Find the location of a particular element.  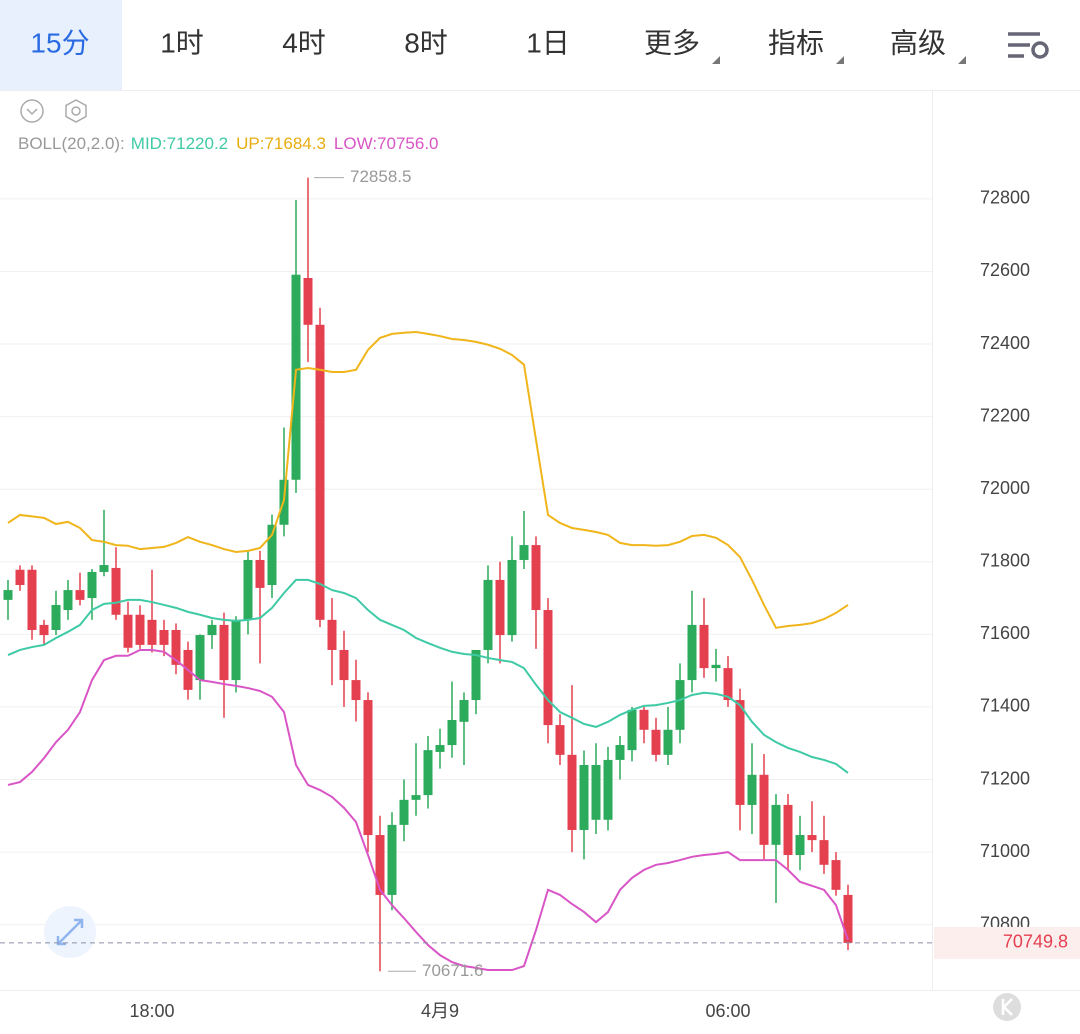

settings-hex-icon is located at coordinates (76, 111).